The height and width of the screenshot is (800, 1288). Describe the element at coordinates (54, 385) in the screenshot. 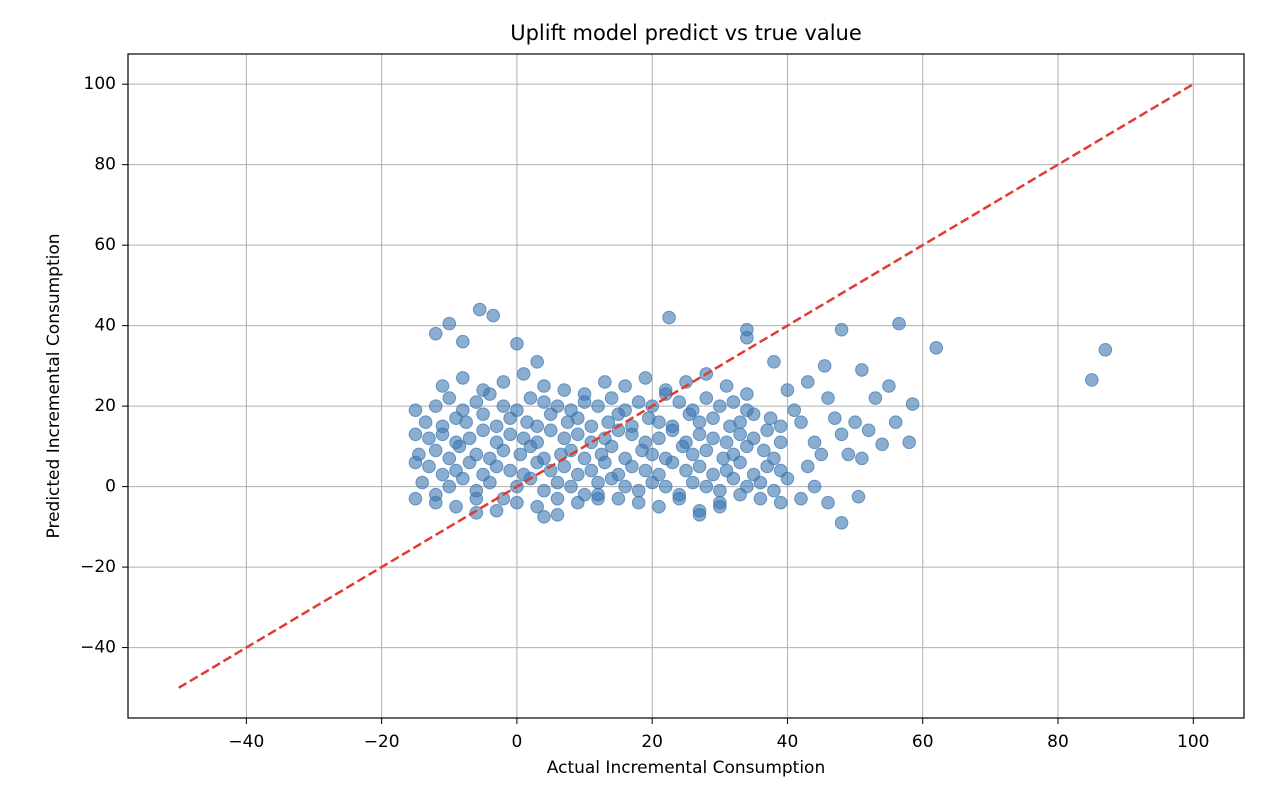

I see `y-axis-label: Predicted Incremental Consumption` at that location.